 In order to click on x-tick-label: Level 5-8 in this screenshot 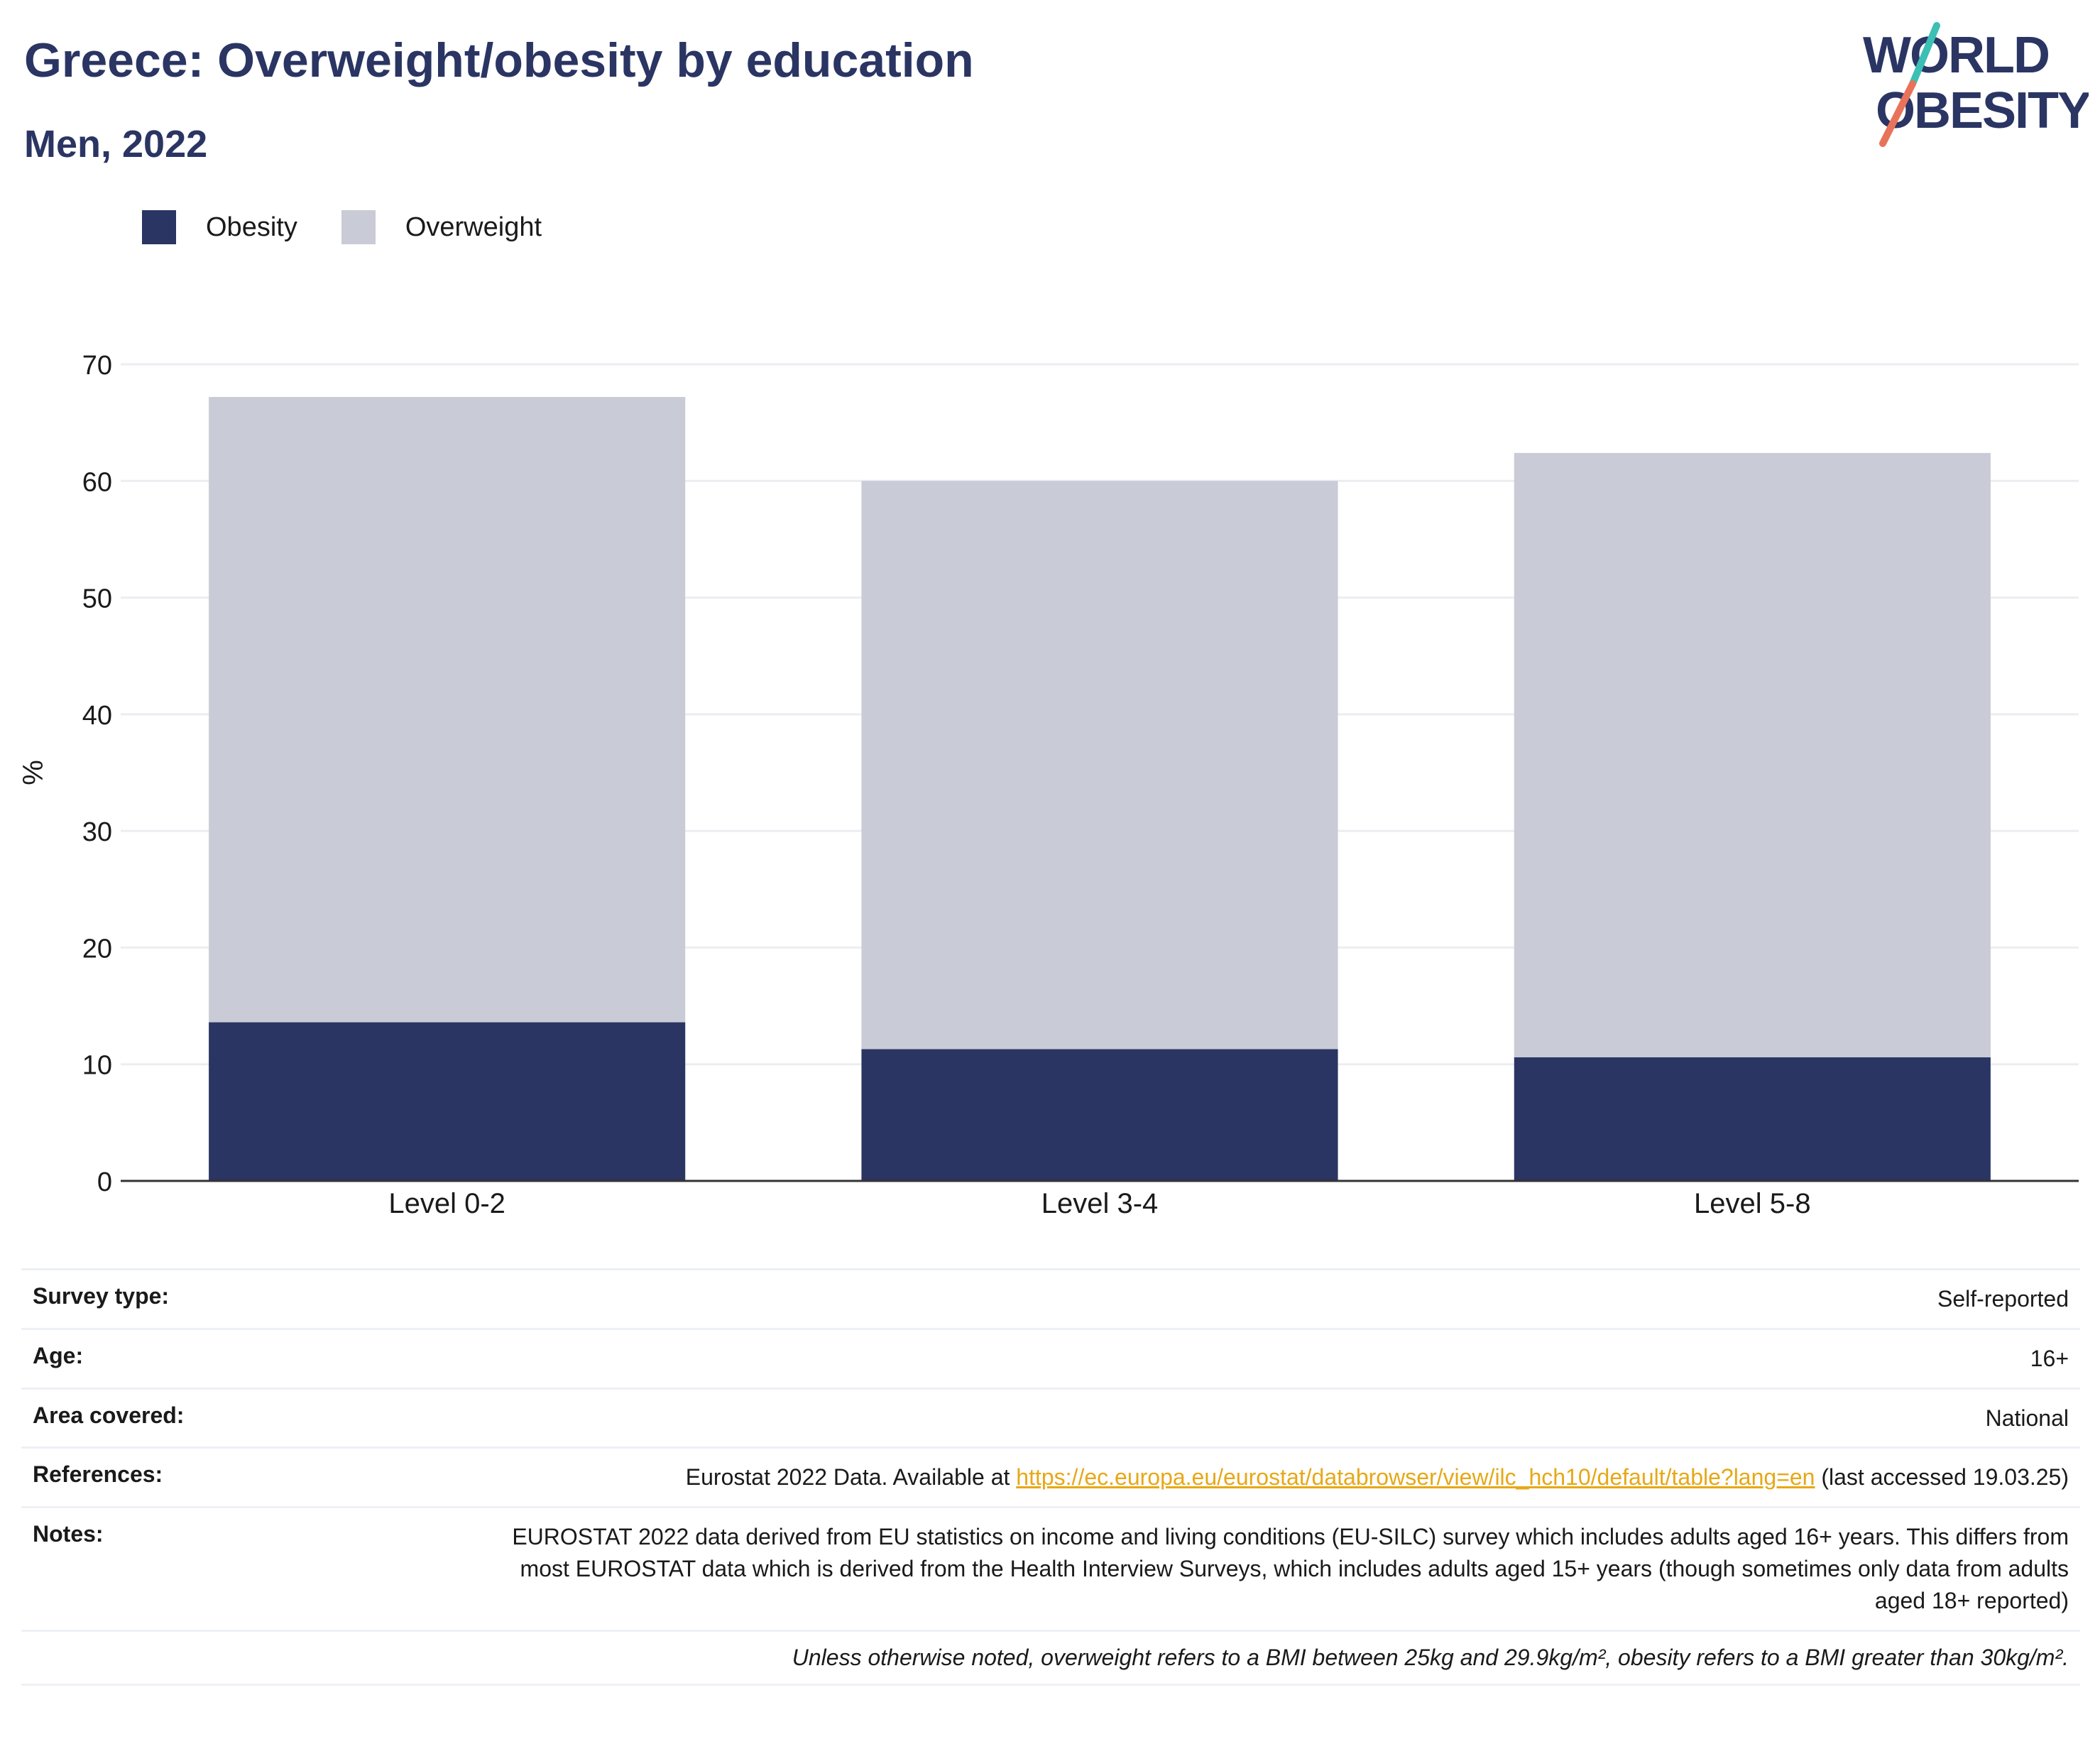, I will do `click(1752, 1203)`.